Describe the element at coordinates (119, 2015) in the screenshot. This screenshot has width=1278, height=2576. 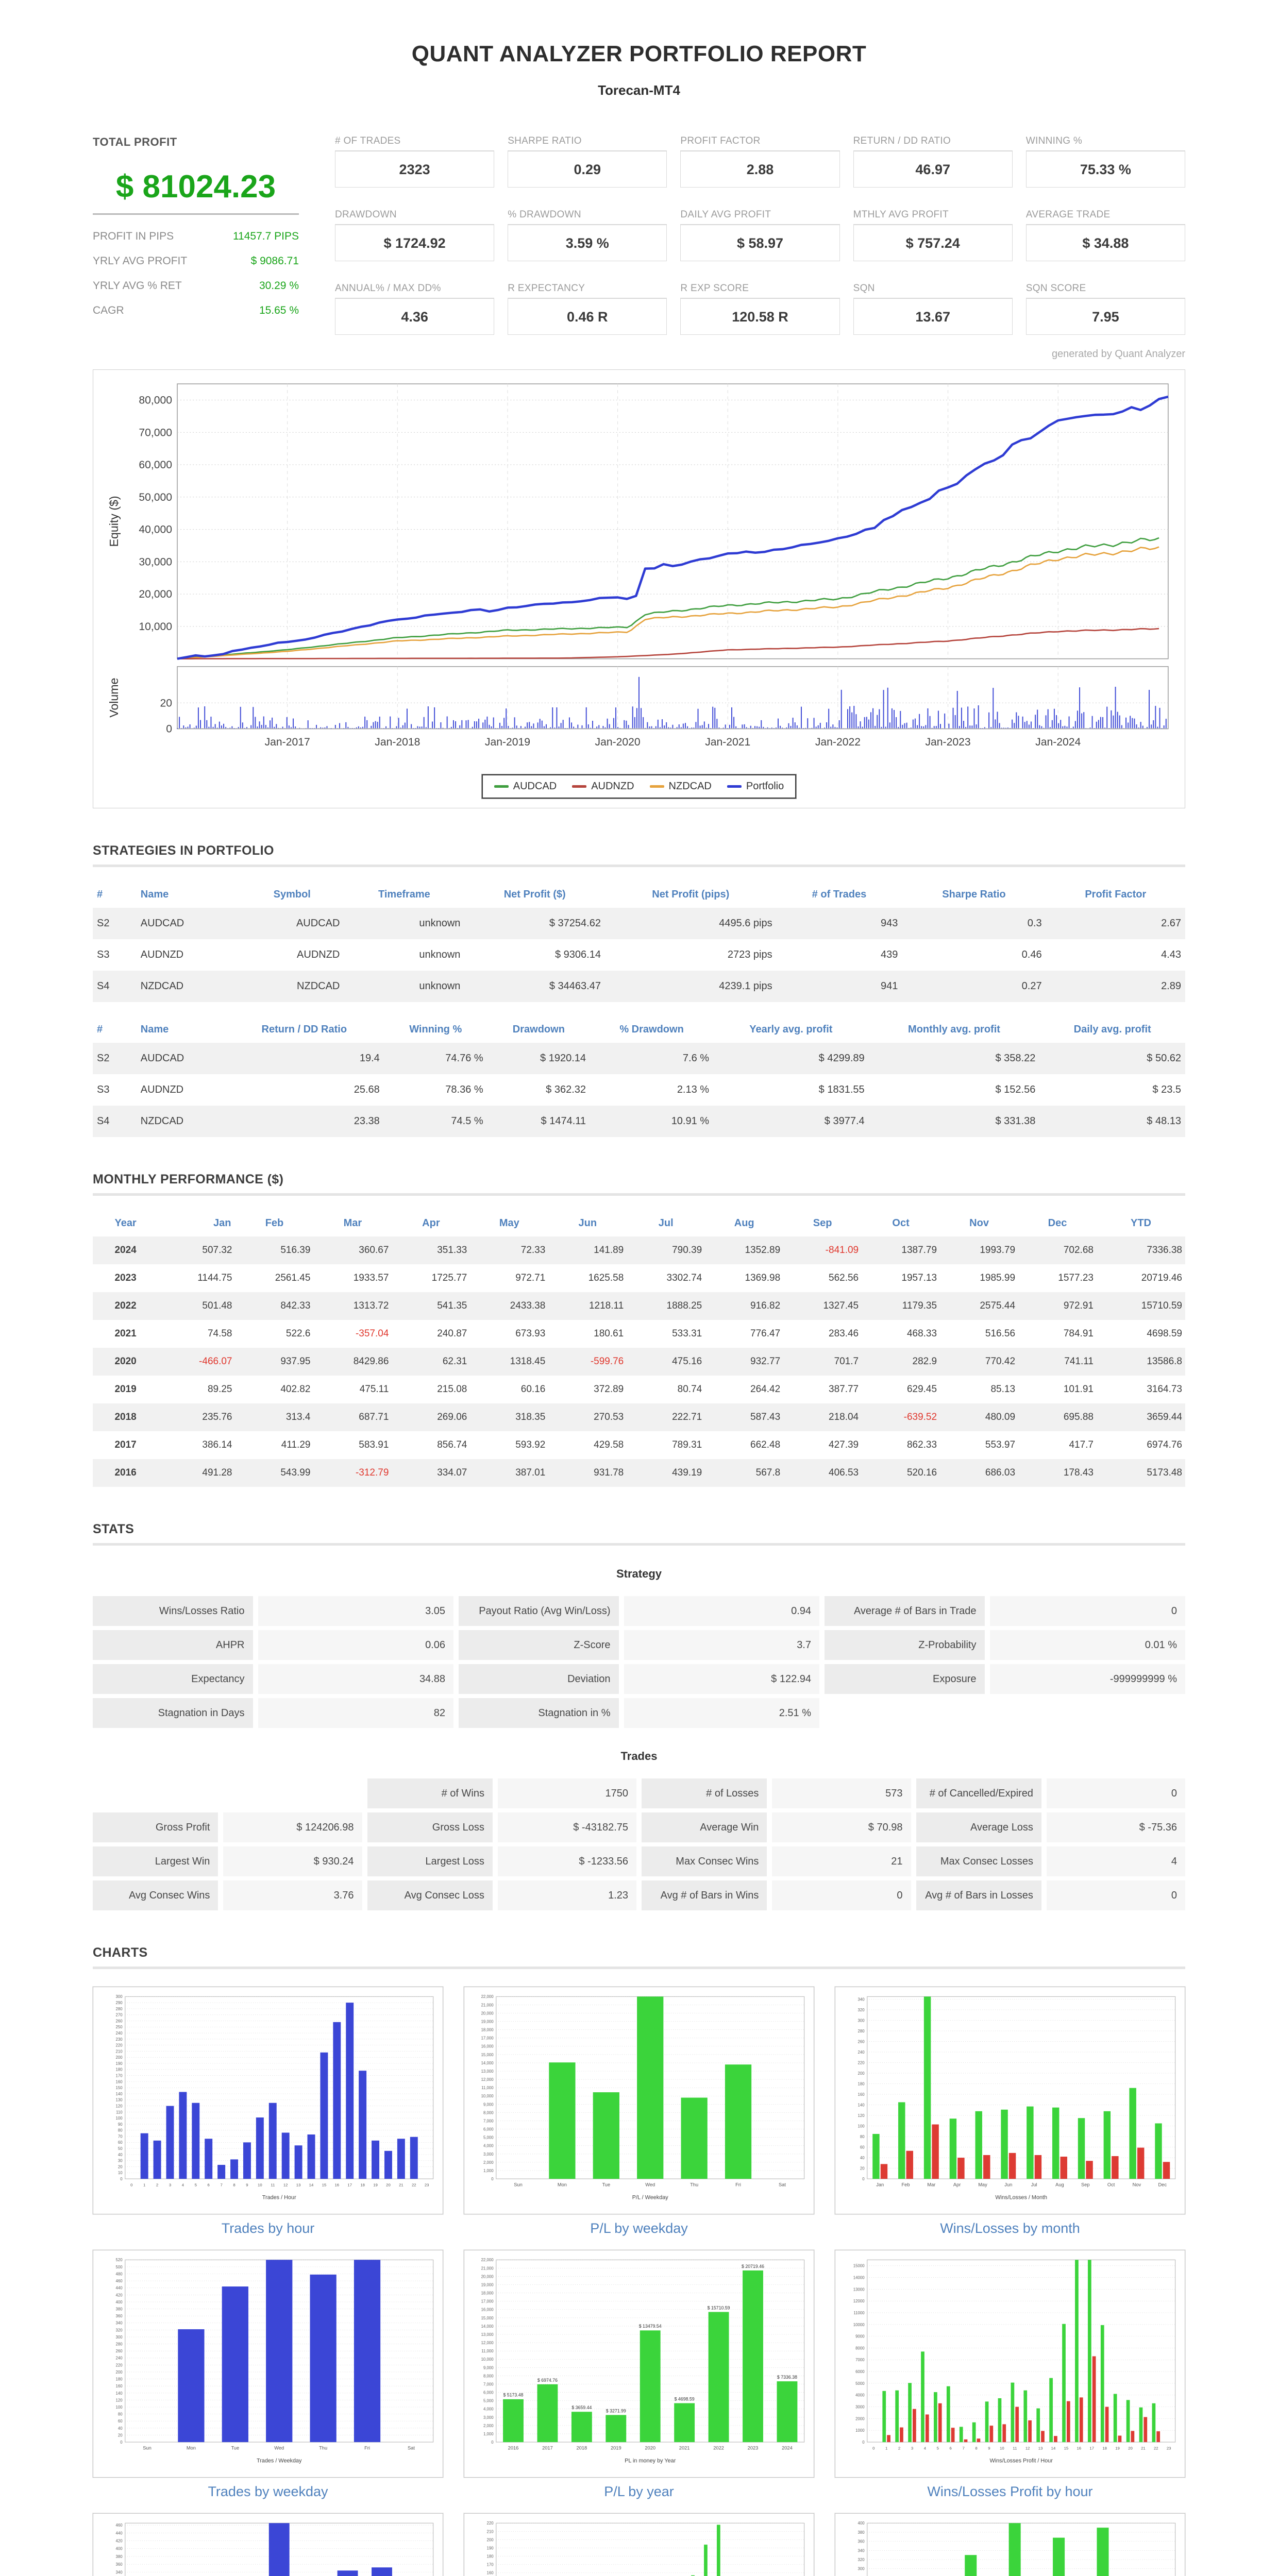
I see `svg-text: 270` at that location.